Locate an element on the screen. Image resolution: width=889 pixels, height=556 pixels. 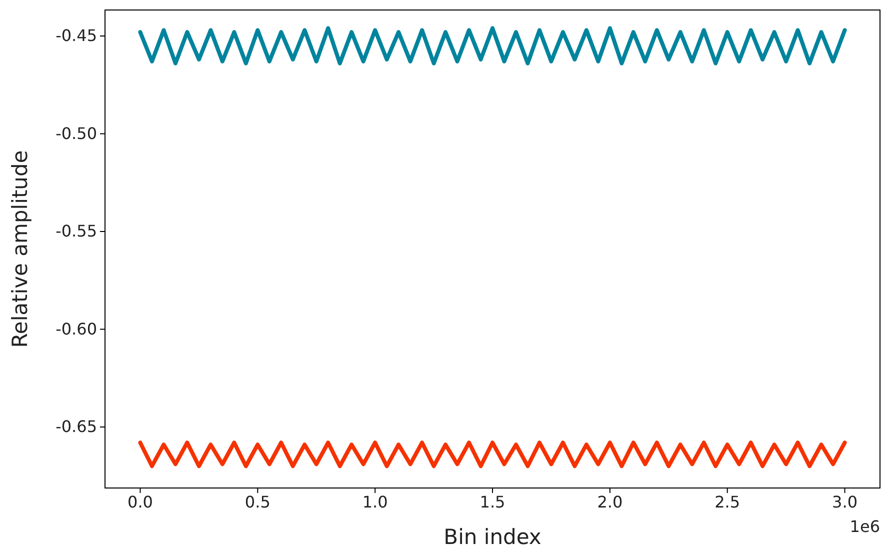
x-tick-label: 2.0 is located at coordinates (610, 502).